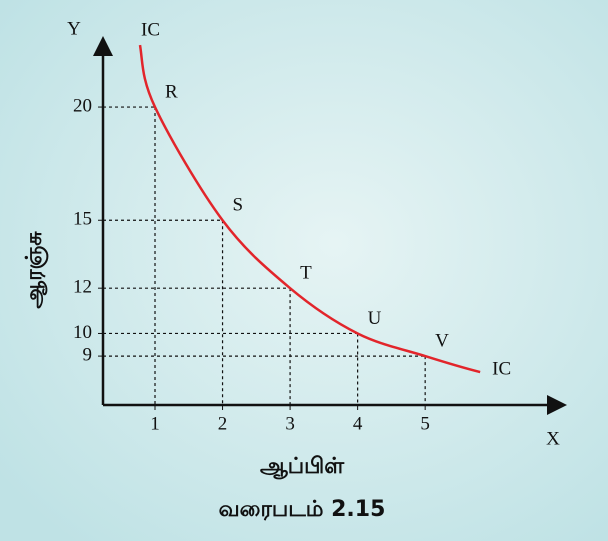 This screenshot has width=608, height=541. I want to click on y-tick-label: 15, so click(82, 219).